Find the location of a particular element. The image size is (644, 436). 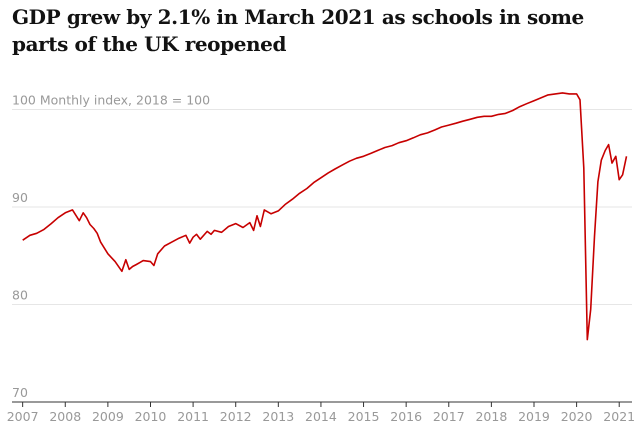

y-tick-label-100: 100 Monthly index, 2018 = 100 is located at coordinates (111, 100).